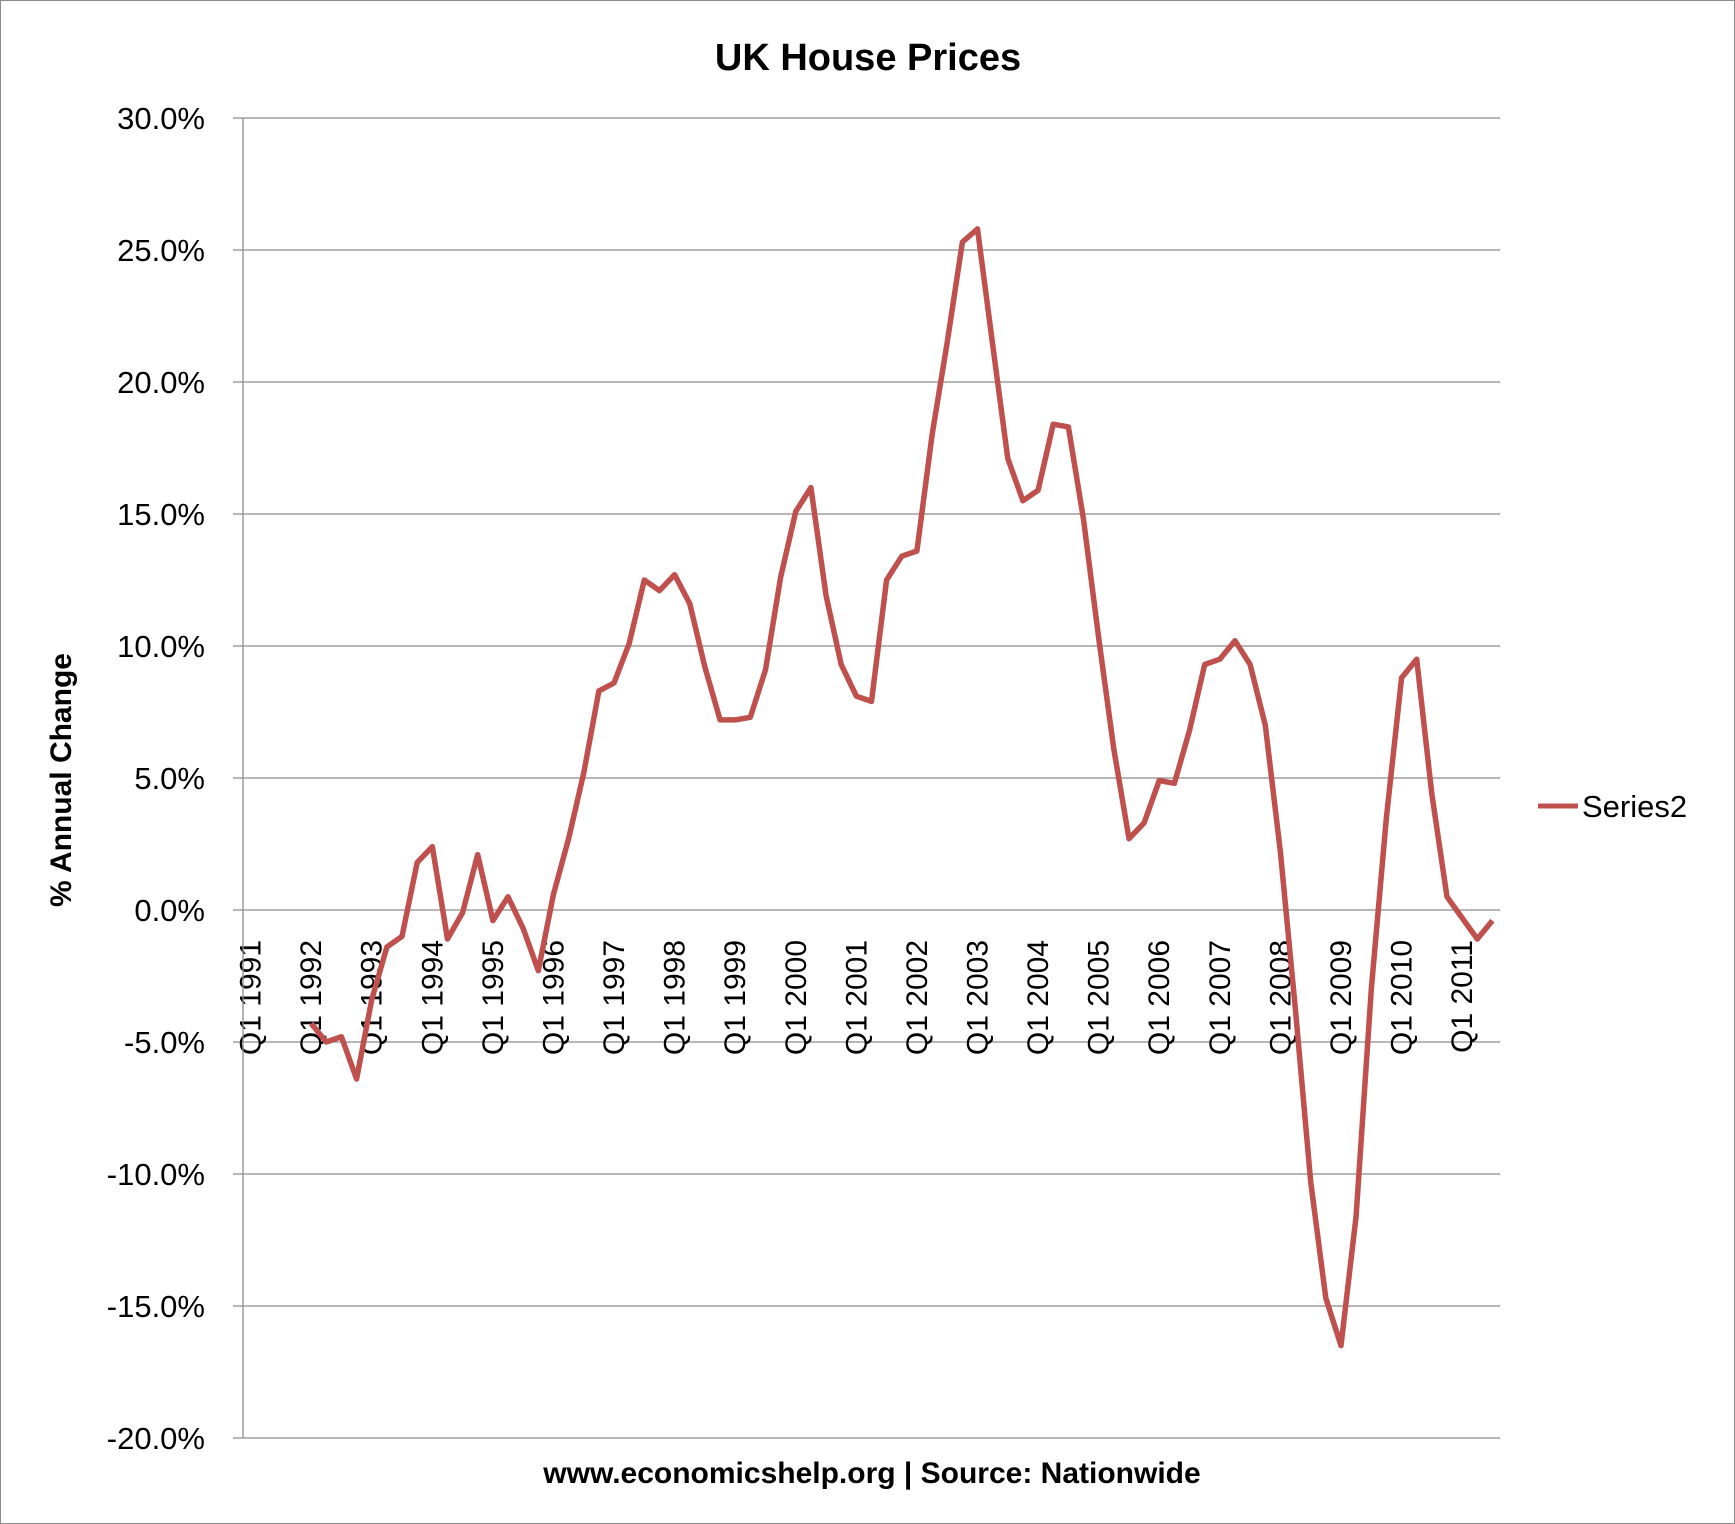  I want to click on y-tick-label: 10.0%, so click(161, 646).